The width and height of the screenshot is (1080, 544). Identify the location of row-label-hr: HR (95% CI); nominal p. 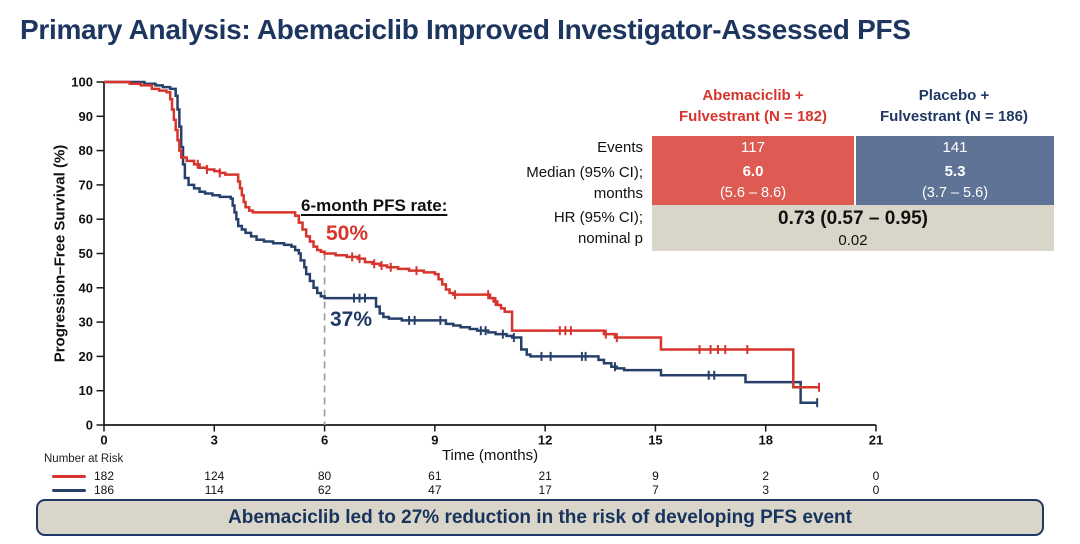
(555, 228).